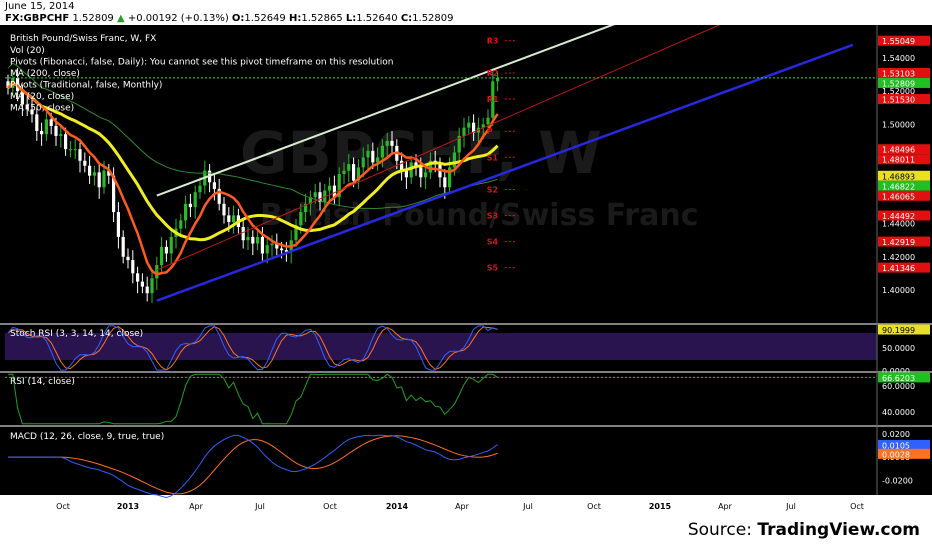 The image size is (932, 550). I want to click on chart-title: British Pound/Swiss Franc, W, FX, so click(83, 39).